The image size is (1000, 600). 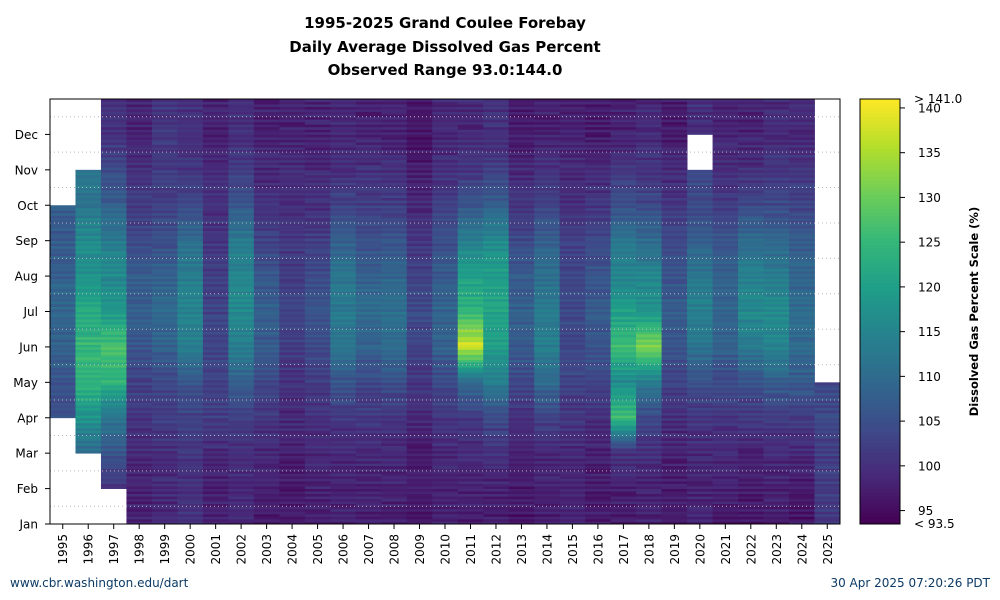 What do you see at coordinates (318, 549) in the screenshot?
I see `x-tick-label: 2005` at bounding box center [318, 549].